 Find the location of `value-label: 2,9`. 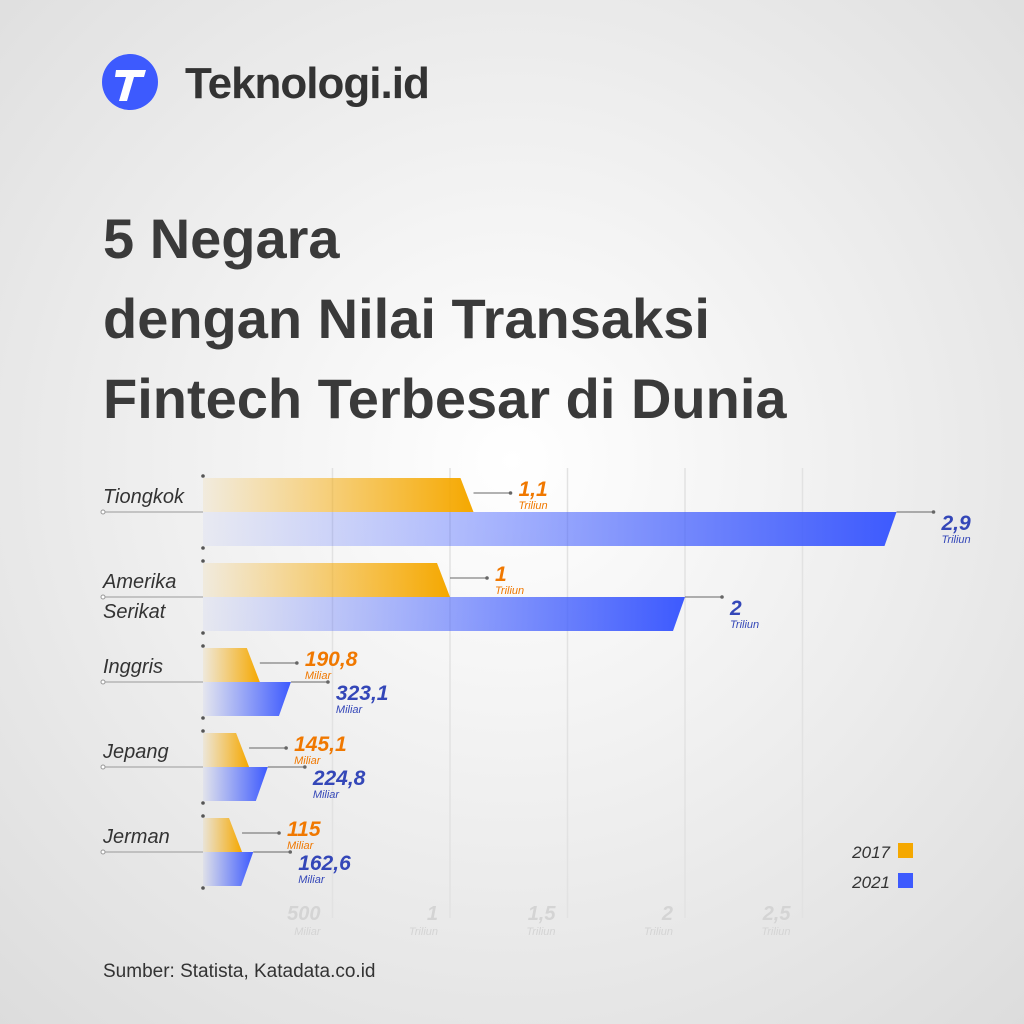

value-label: 2,9 is located at coordinates (956, 523).